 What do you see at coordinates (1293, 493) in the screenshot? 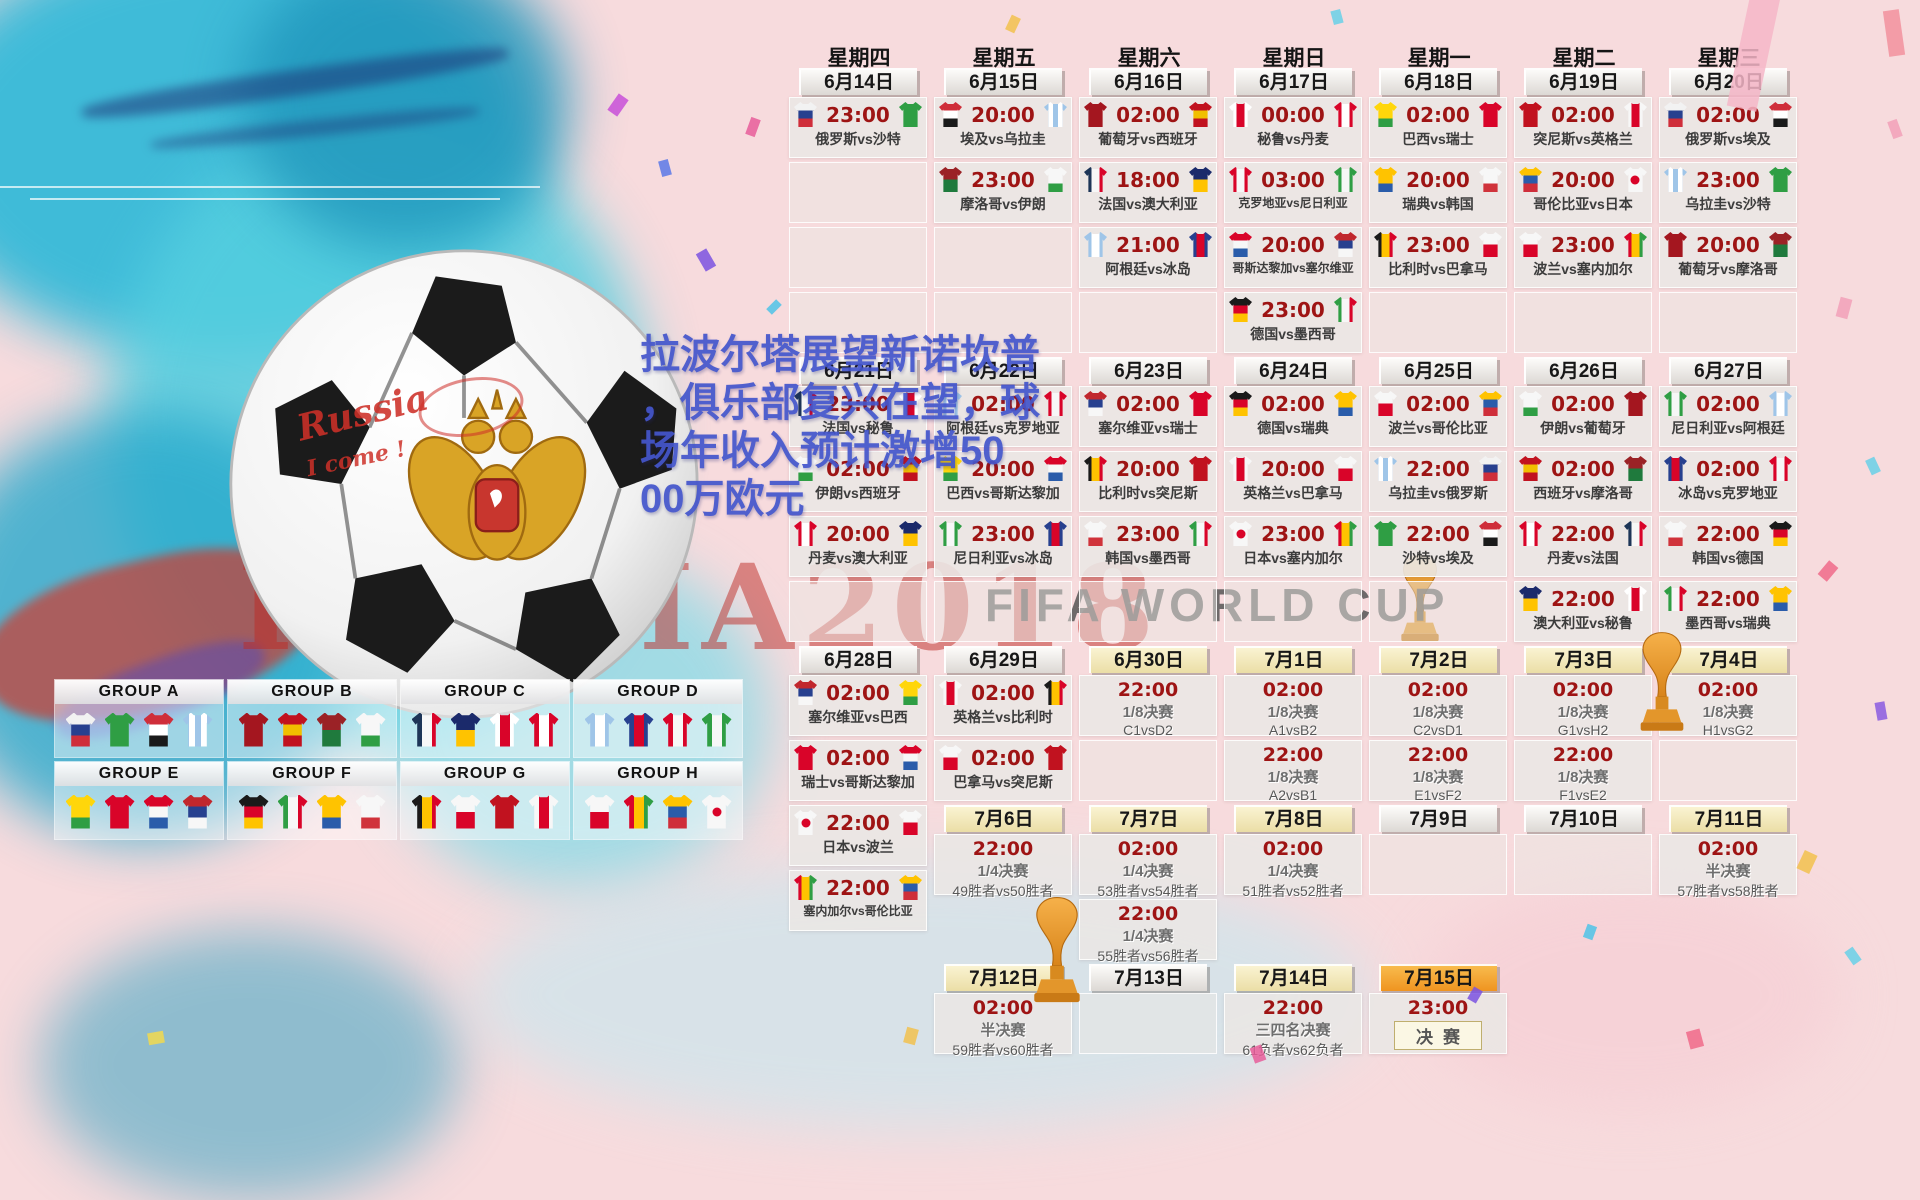
I see `match-teams: 英格兰vs巴拿马` at bounding box center [1293, 493].